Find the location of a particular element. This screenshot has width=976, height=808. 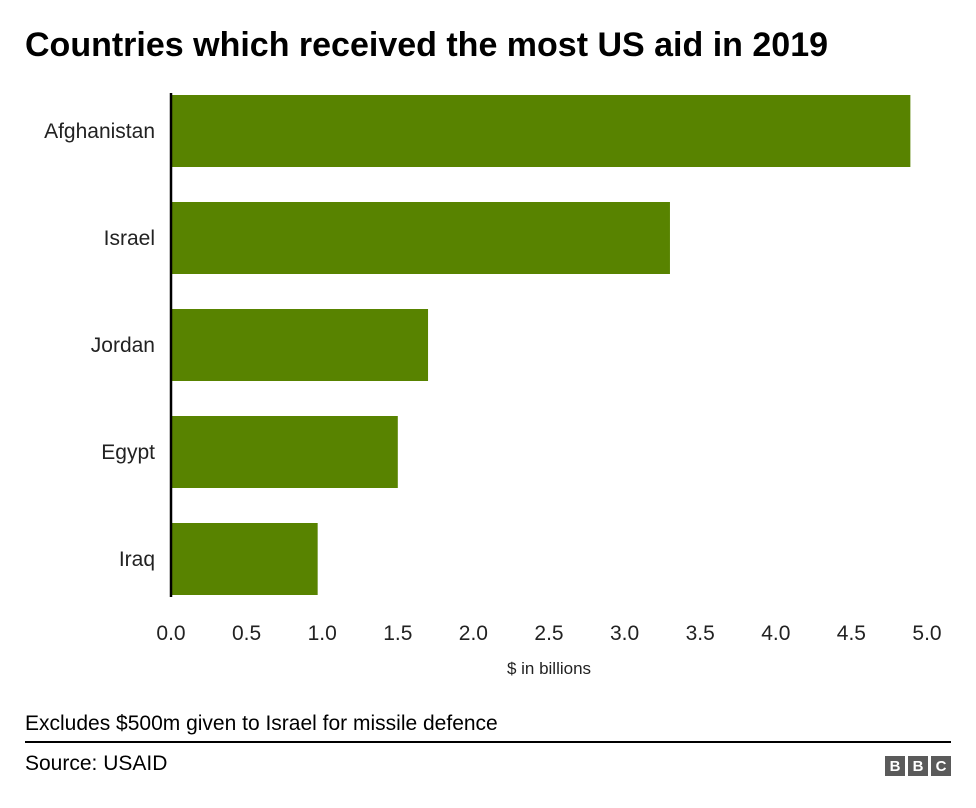

x-tick-label: 3.5 is located at coordinates (700, 633).